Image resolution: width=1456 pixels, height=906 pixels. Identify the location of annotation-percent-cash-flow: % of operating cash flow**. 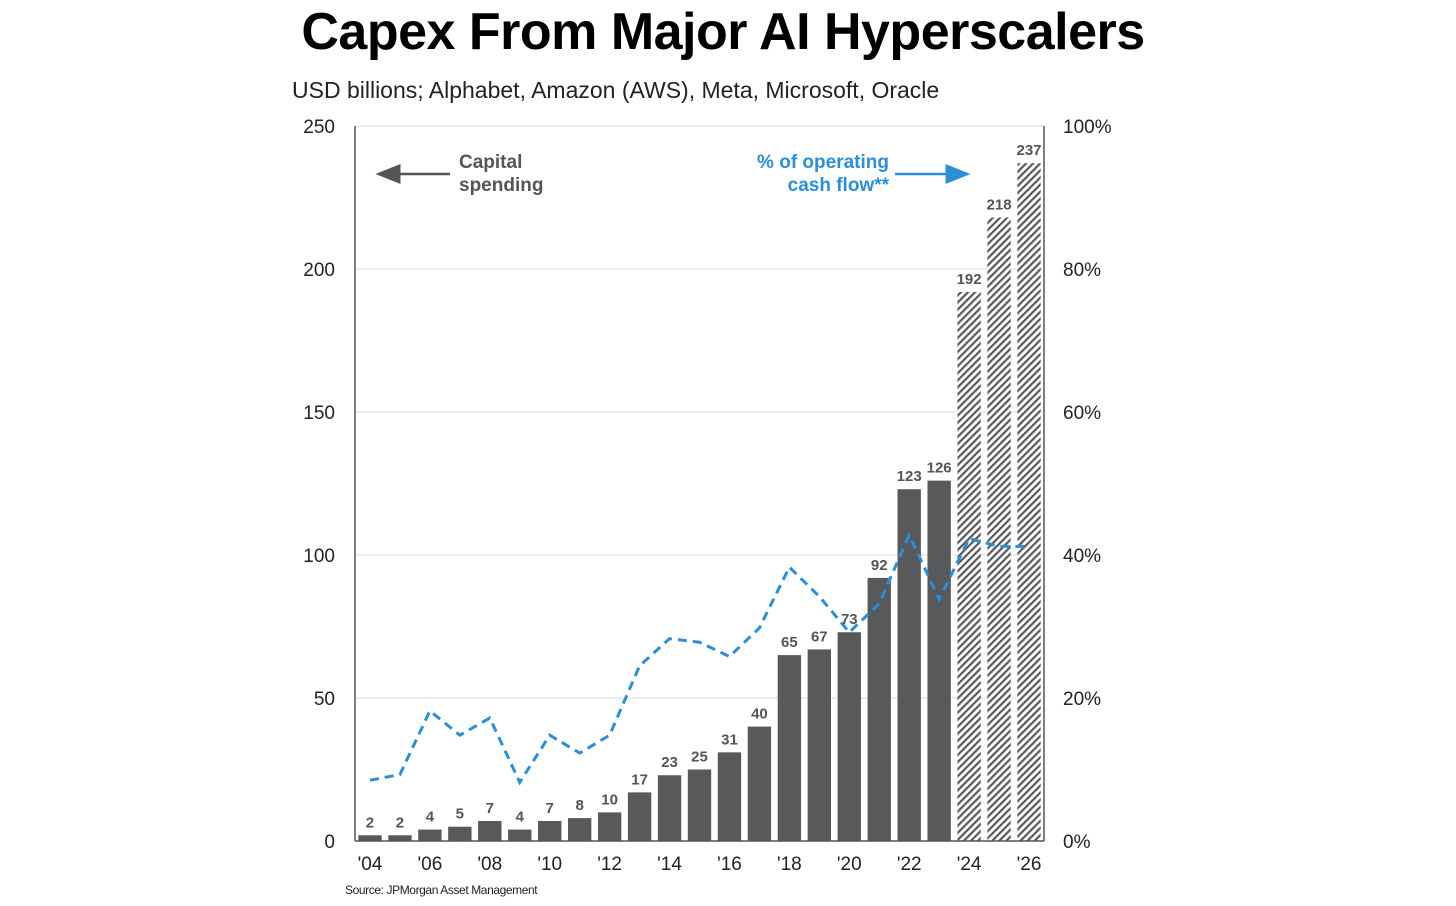
(864, 174).